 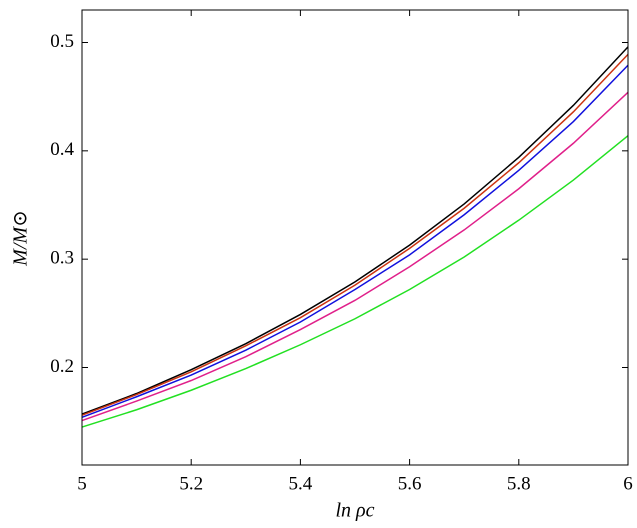 I want to click on y-tick-label: 0.3, so click(x=62, y=258).